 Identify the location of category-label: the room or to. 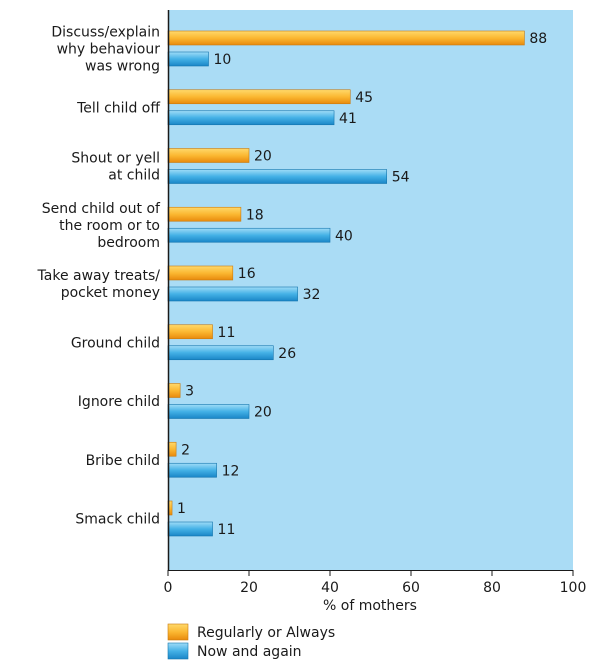
(109, 226).